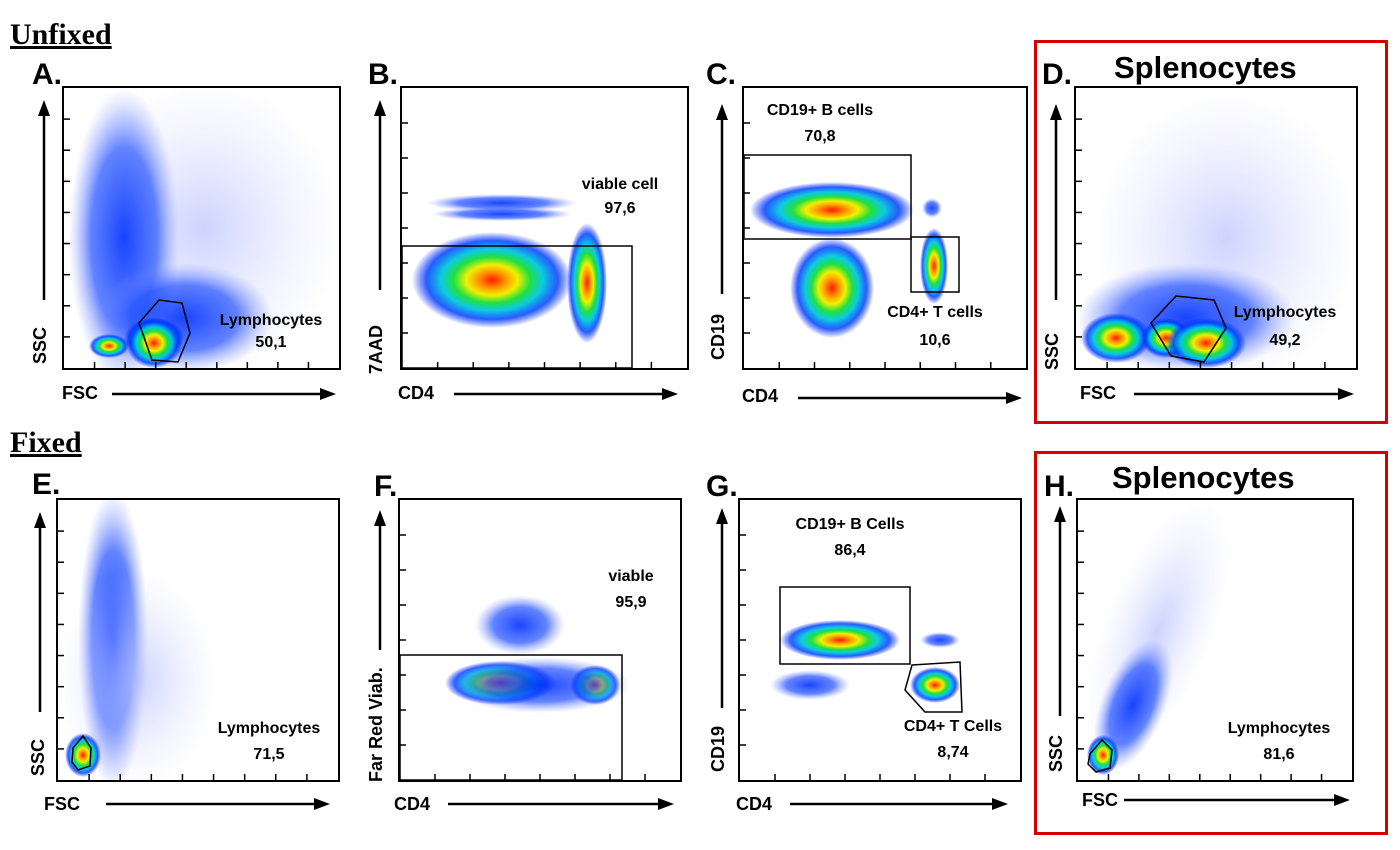 The height and width of the screenshot is (850, 1400). Describe the element at coordinates (850, 524) in the screenshot. I see `panel-g-gate1-name: CD19+ B Cells` at that location.